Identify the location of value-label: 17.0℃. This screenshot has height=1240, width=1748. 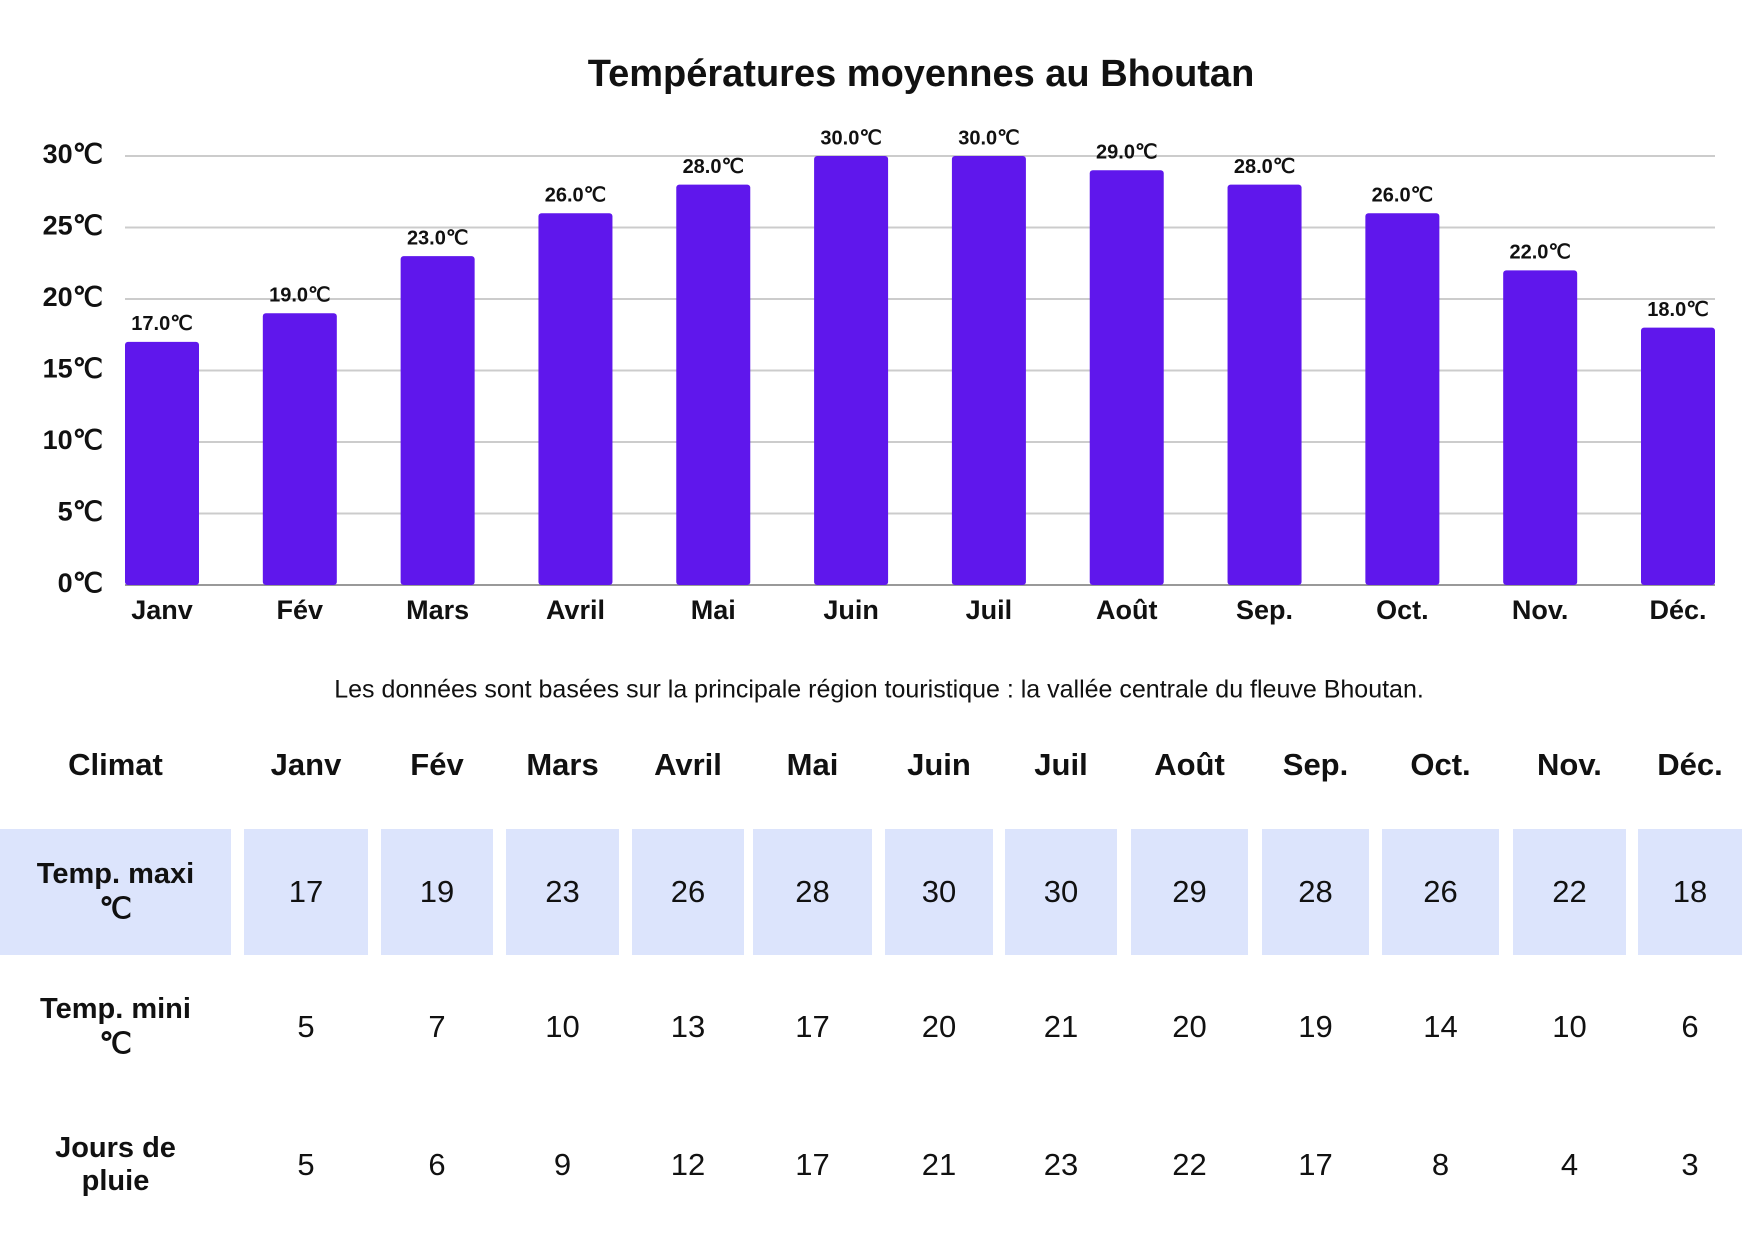
(161, 324).